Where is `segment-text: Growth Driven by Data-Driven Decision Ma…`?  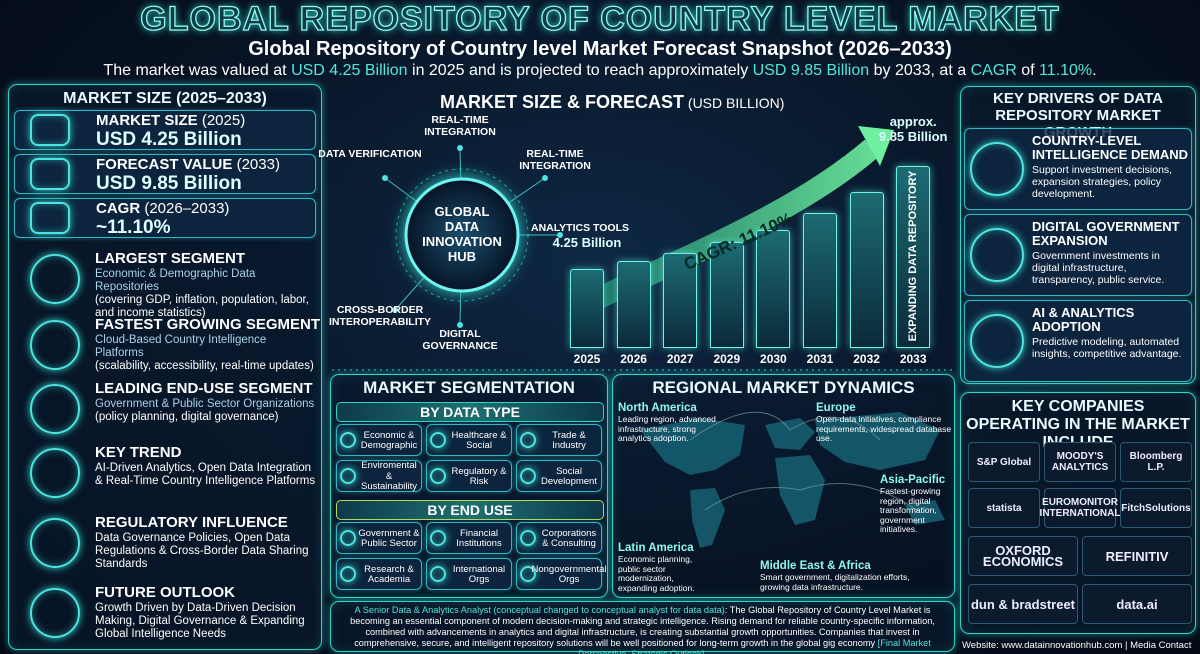 segment-text: Growth Driven by Data-Driven Decision Ma… is located at coordinates (206, 621).